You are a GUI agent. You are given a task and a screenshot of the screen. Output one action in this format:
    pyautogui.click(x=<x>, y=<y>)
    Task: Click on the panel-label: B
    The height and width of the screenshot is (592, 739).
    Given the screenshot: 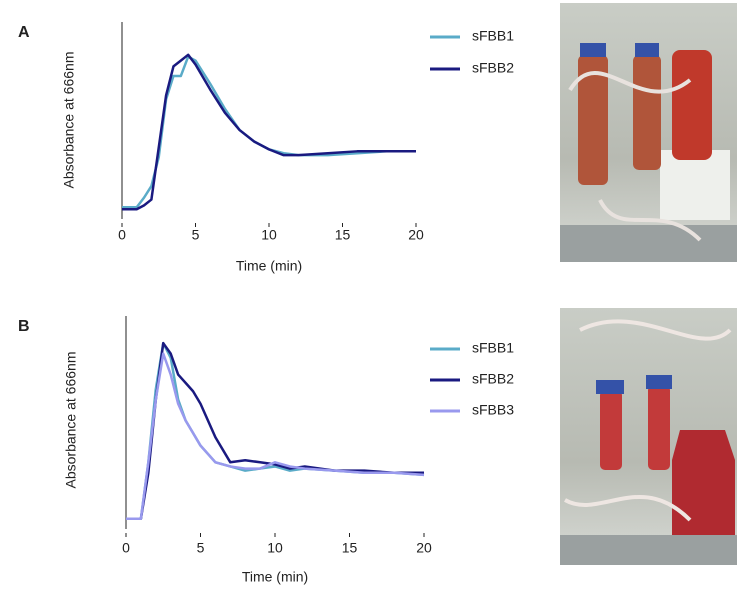 What is the action you would take?
    pyautogui.click(x=24, y=326)
    